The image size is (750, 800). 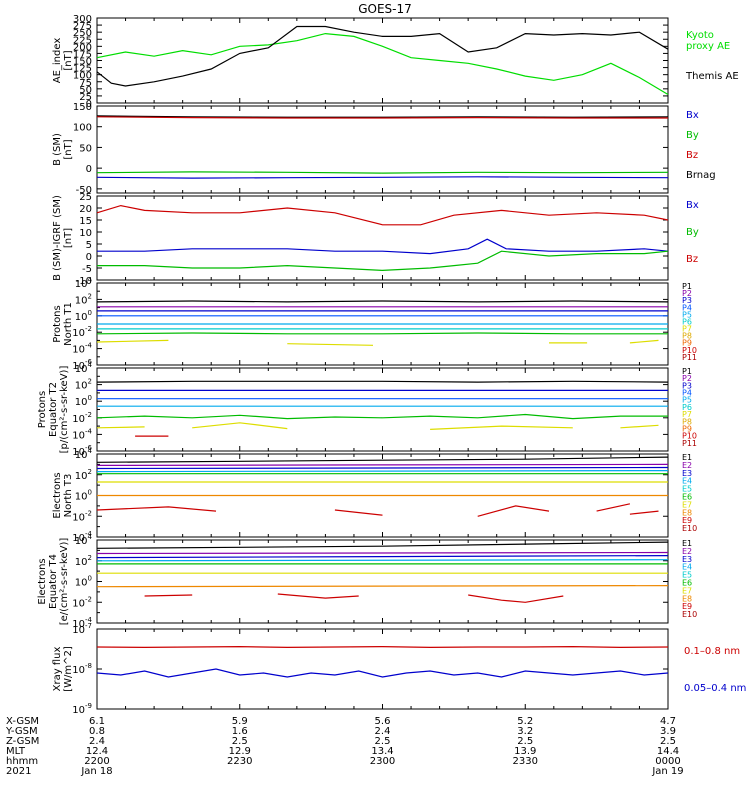 I want to click on y-tick-label: 5, so click(x=89, y=245).